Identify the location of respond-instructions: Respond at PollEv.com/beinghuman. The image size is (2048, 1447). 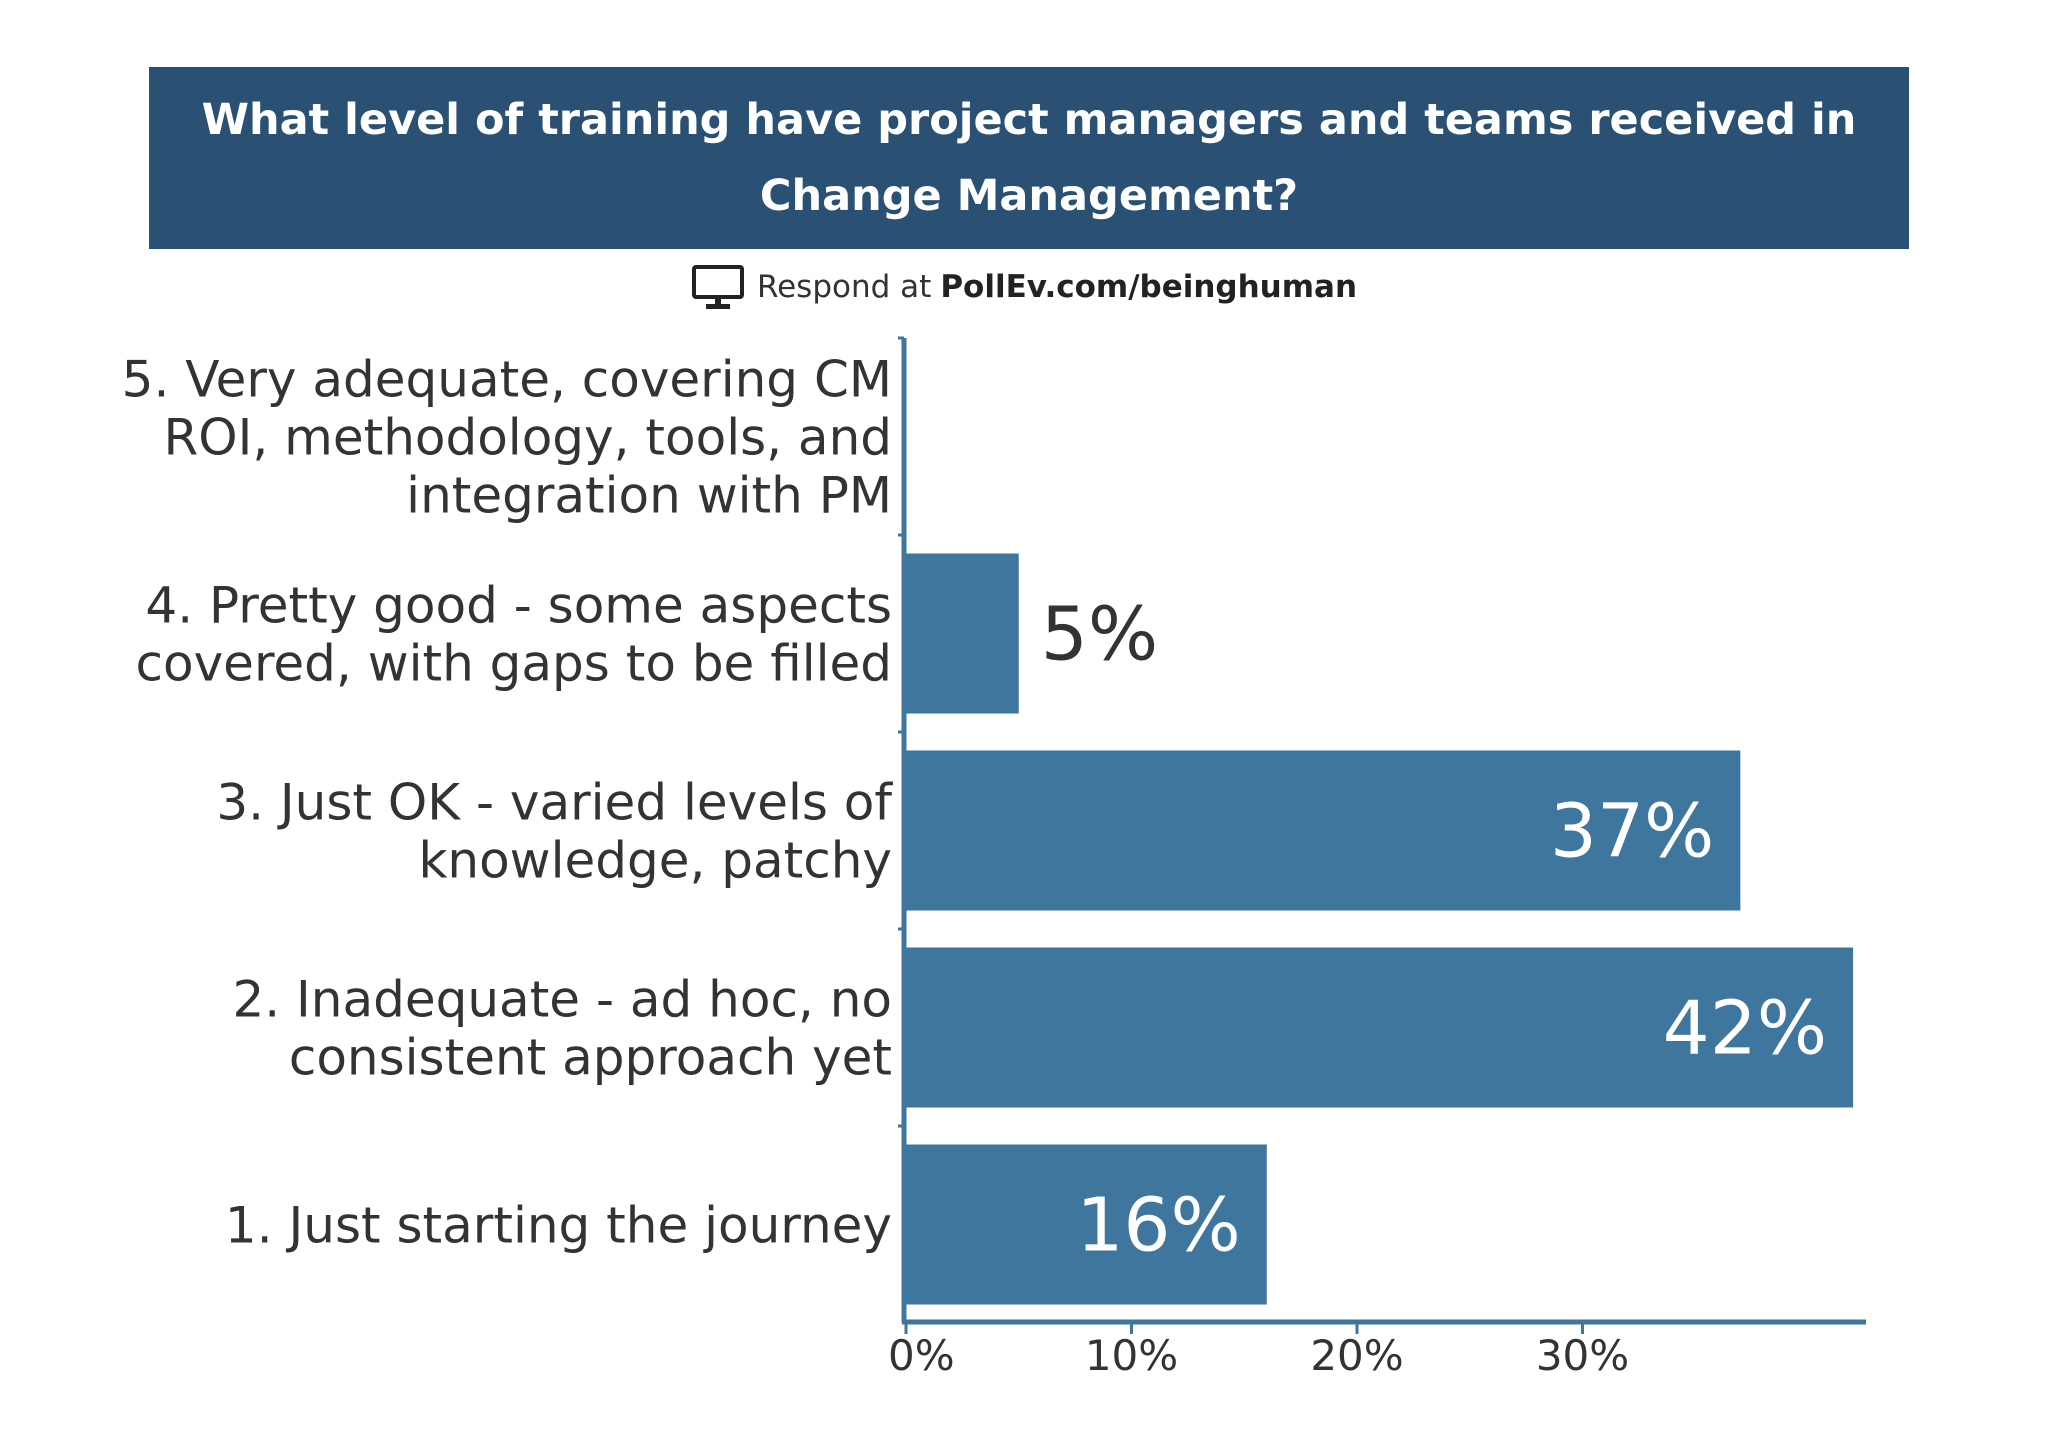
(1024, 287).